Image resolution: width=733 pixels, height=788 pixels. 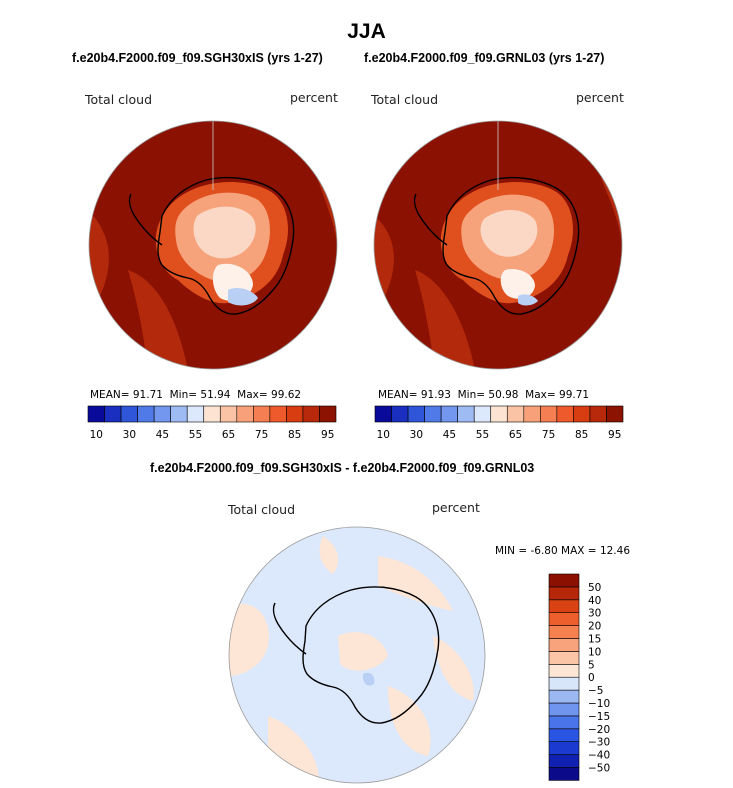 I want to click on right-stats: MEAN= 91.93 Min= 50.98 Max= 99.71, so click(x=483, y=395).